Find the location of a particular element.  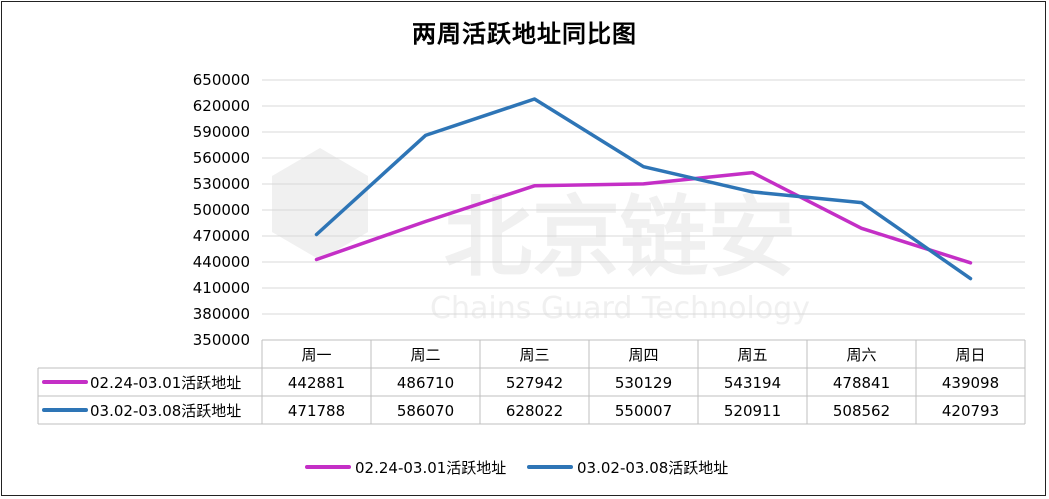

table-series-label: 02.24-03.01活跃地址 is located at coordinates (165, 383).